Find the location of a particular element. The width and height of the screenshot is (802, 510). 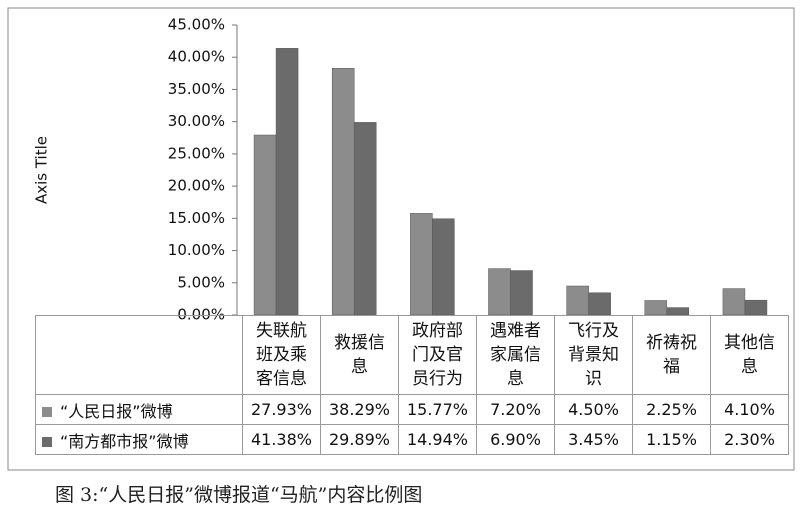

value-cell: 14.94% is located at coordinates (437, 439).